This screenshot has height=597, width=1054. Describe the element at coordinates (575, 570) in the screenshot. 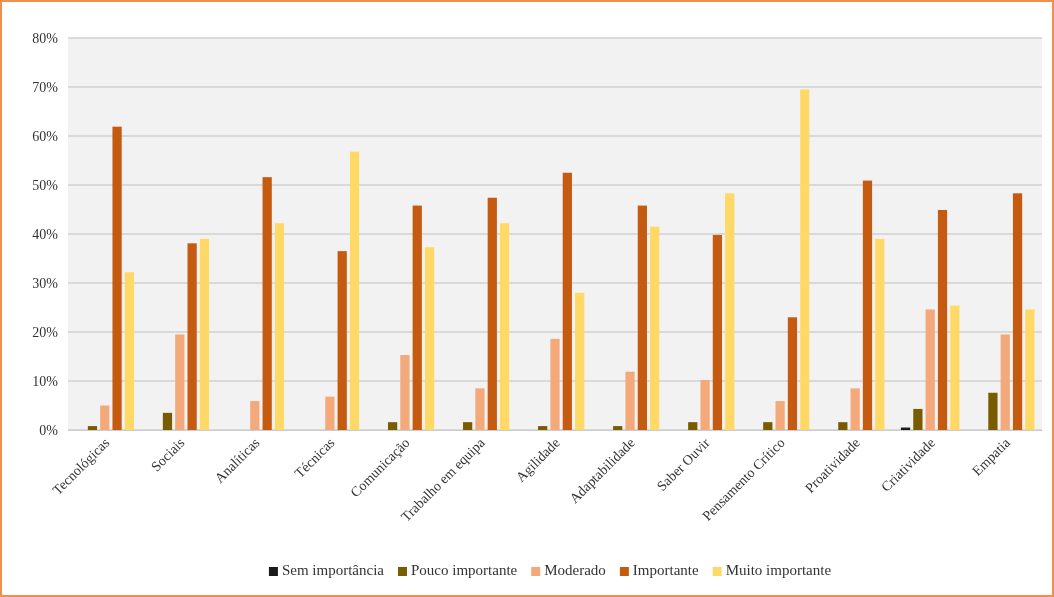

I see `legend-label: Moderado` at that location.